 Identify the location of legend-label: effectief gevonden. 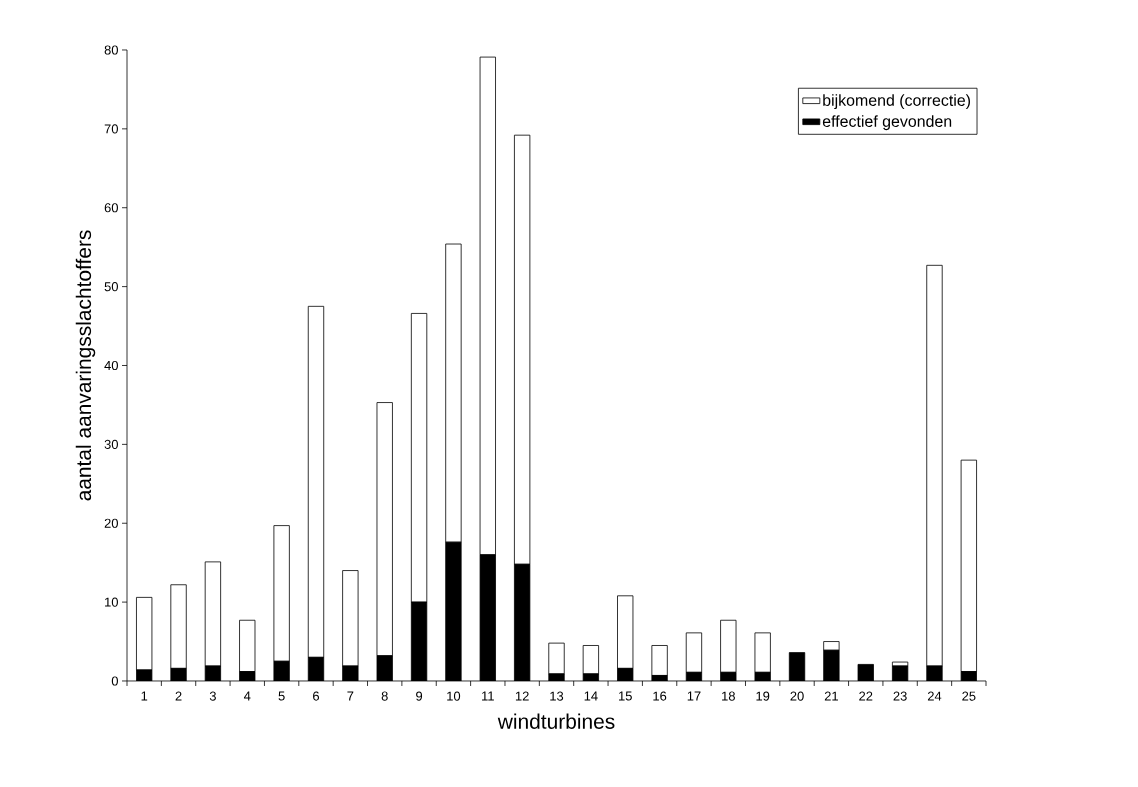
(887, 123).